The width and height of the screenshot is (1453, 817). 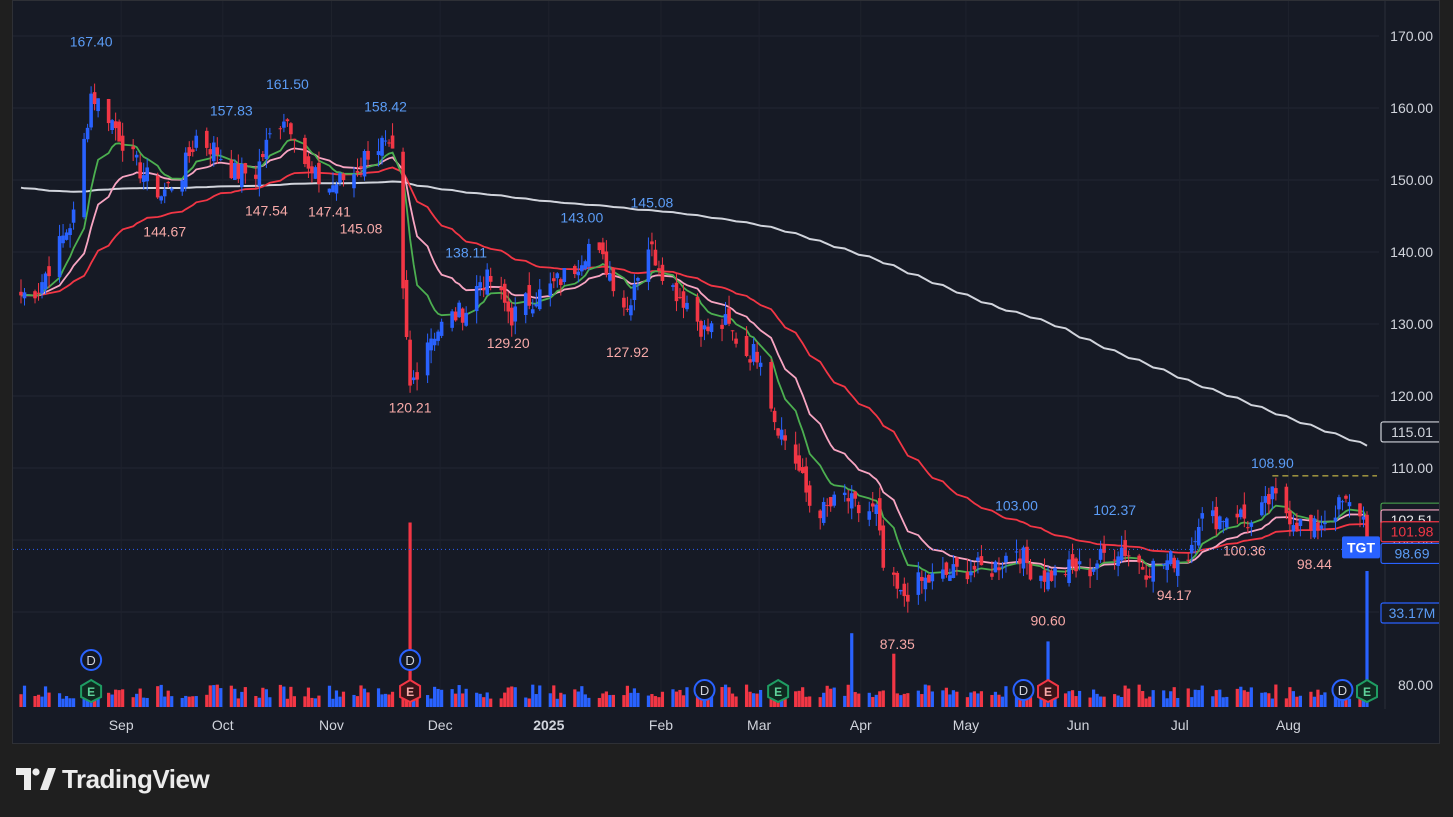 What do you see at coordinates (1412, 468) in the screenshot?
I see `y-tick-label: 110.00` at bounding box center [1412, 468].